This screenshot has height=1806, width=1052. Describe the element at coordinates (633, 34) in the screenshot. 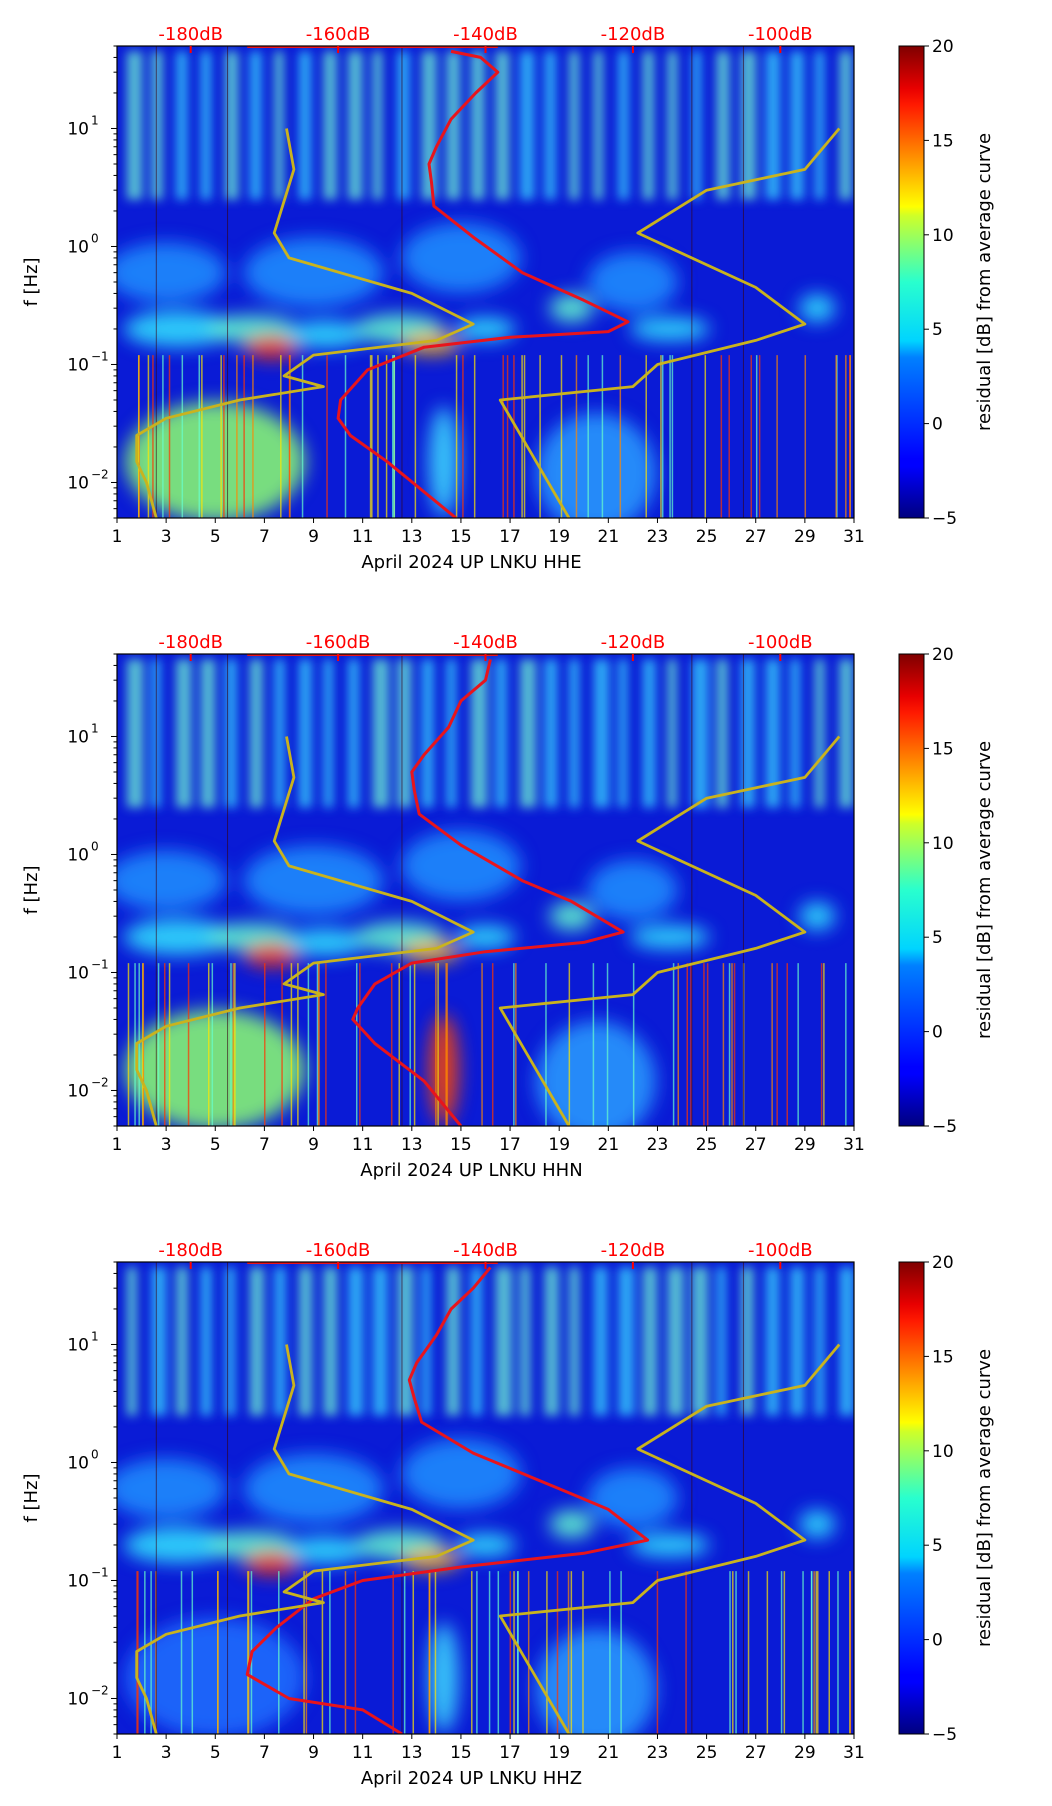

I see `top-axis-label: -120dB` at that location.